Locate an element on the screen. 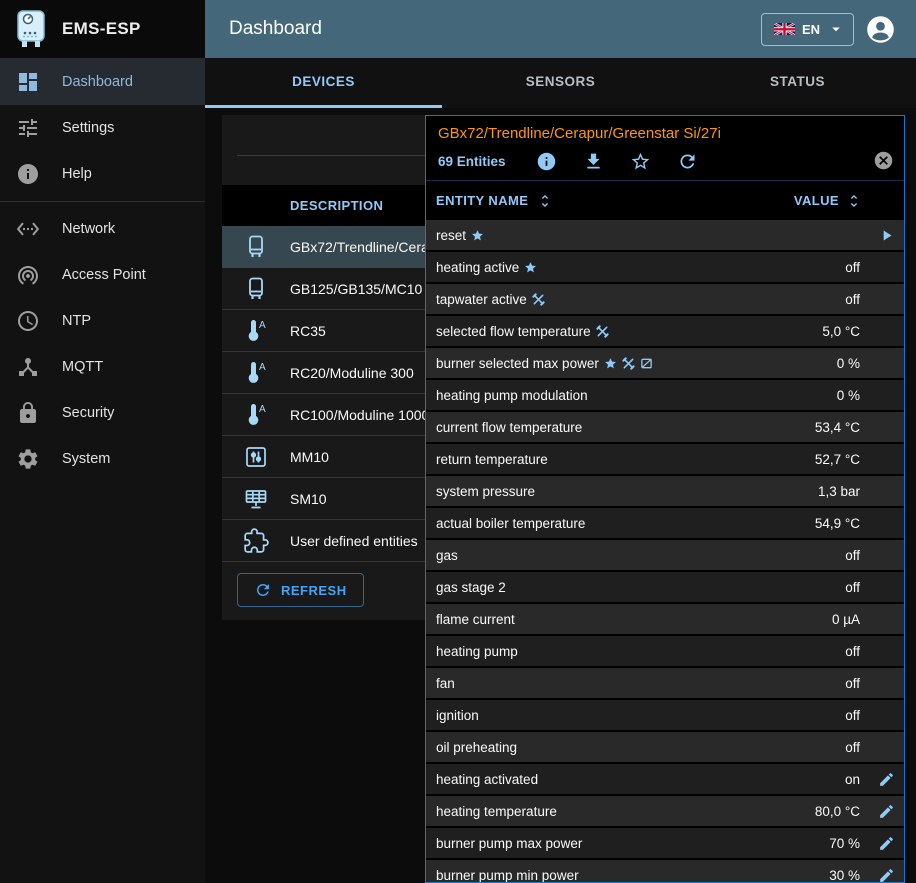 The width and height of the screenshot is (916, 883). tune-icon is located at coordinates (28, 128).